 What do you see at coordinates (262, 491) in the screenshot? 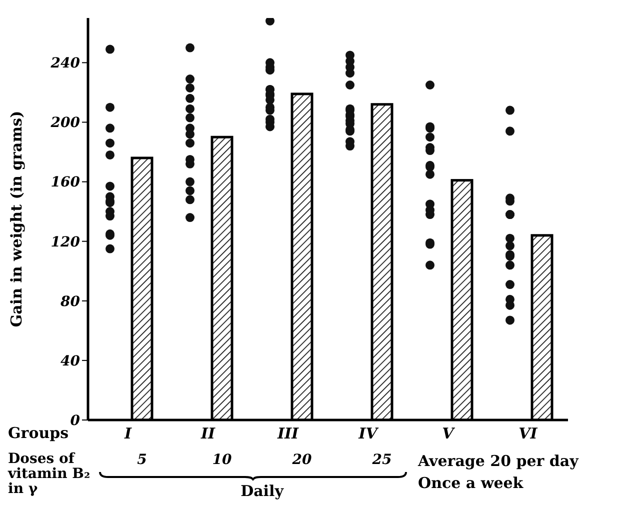
I see `text: Daily` at bounding box center [262, 491].